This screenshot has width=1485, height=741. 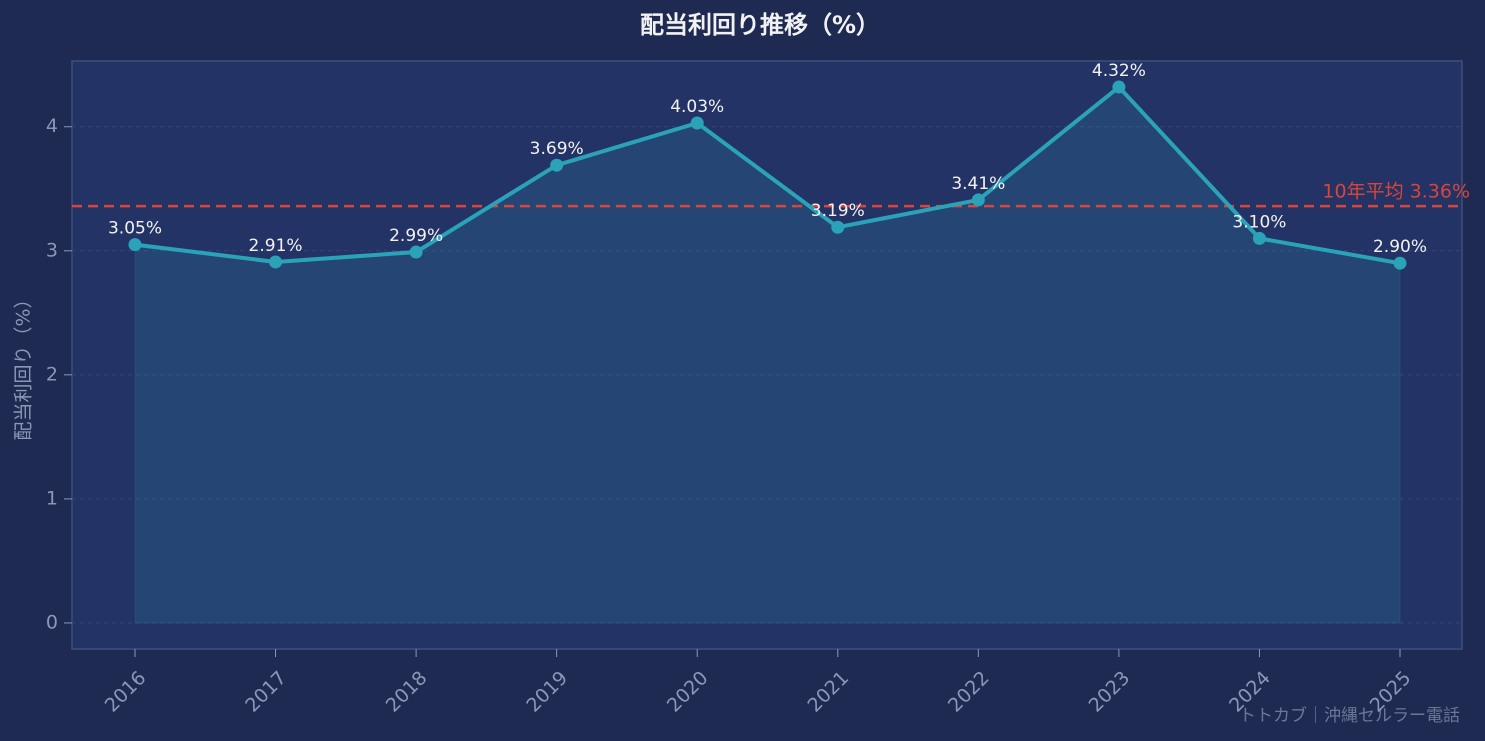 I want to click on y-tick-label: 2, so click(x=52, y=374).